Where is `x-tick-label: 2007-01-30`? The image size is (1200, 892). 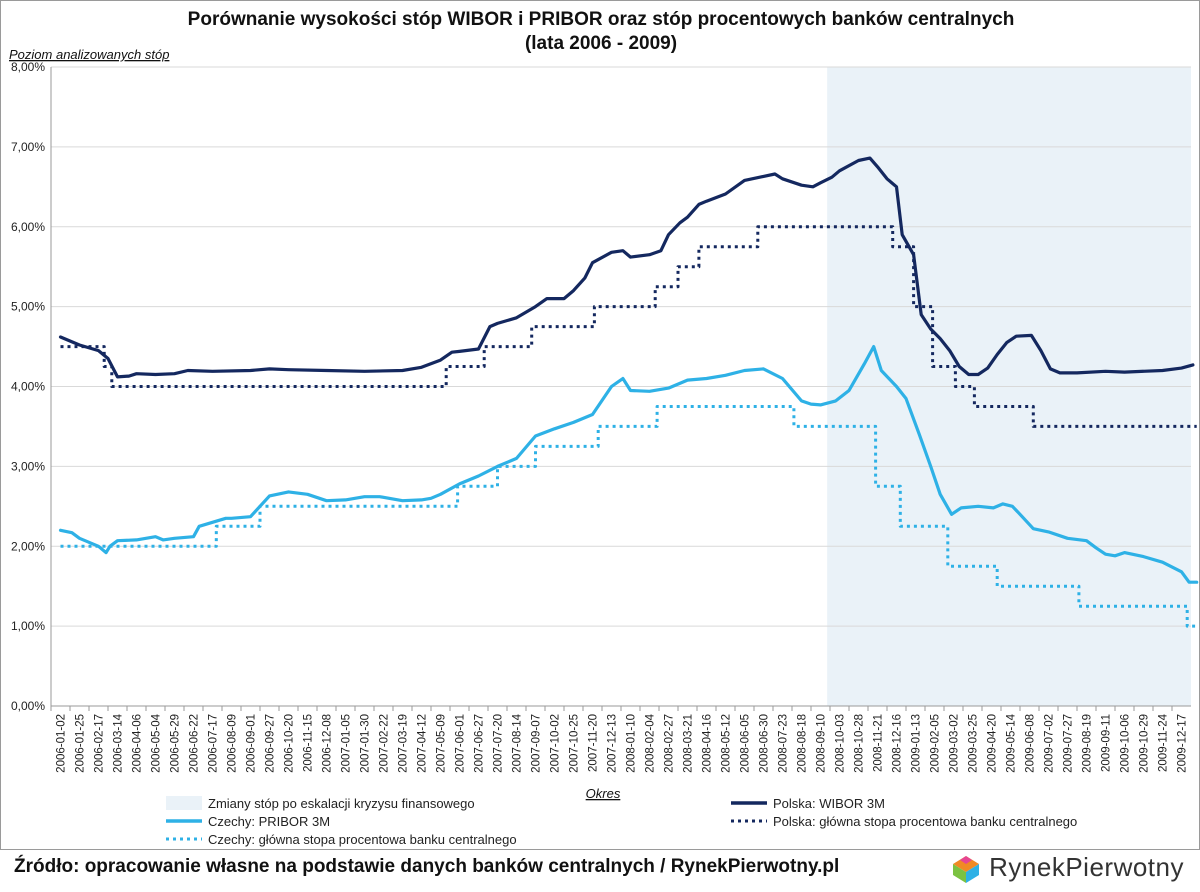
x-tick-label: 2007-01-30 is located at coordinates (366, 743).